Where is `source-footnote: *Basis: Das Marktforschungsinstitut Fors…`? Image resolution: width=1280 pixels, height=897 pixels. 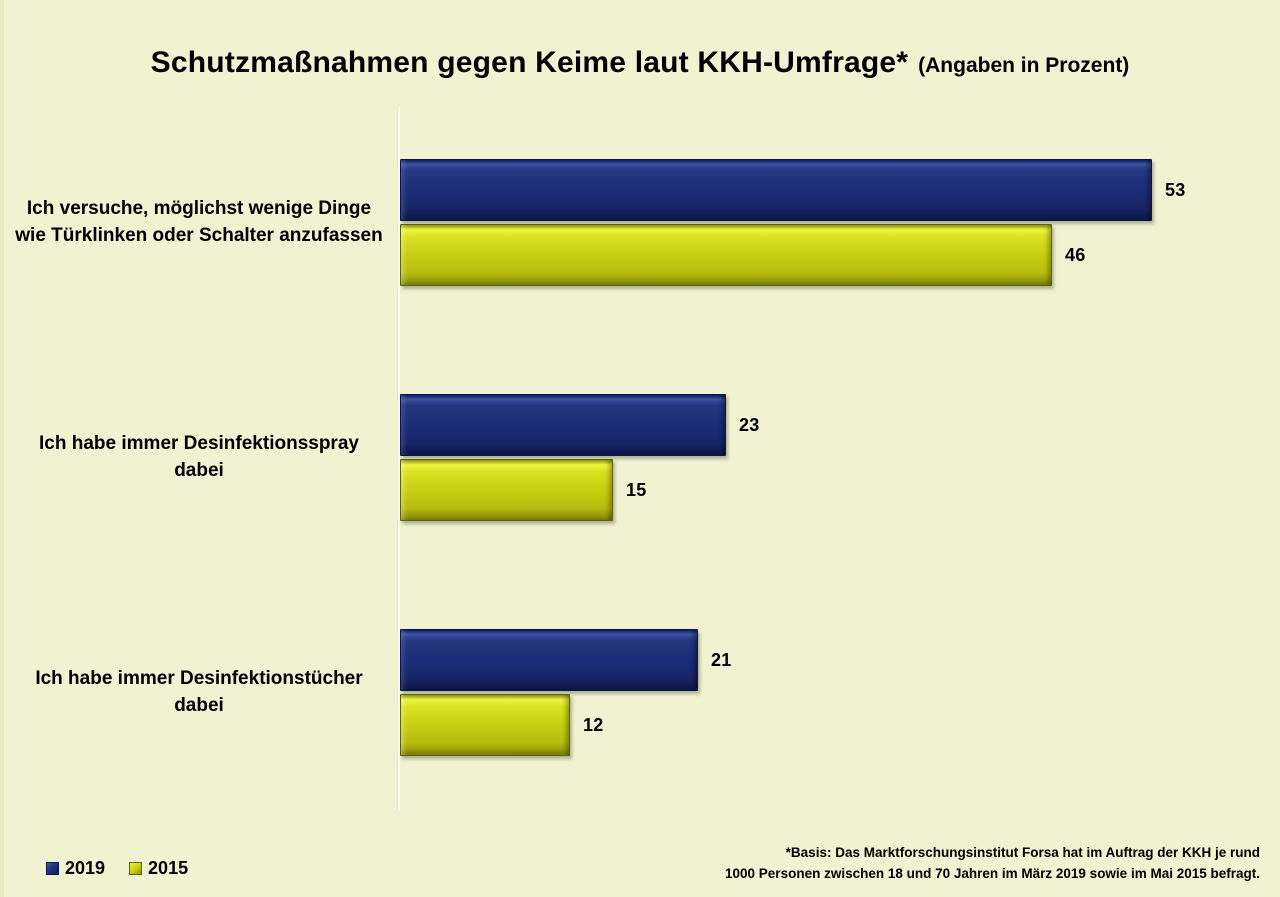
source-footnote: *Basis: Das Marktforschungsinstitut Fors… is located at coordinates (992, 864).